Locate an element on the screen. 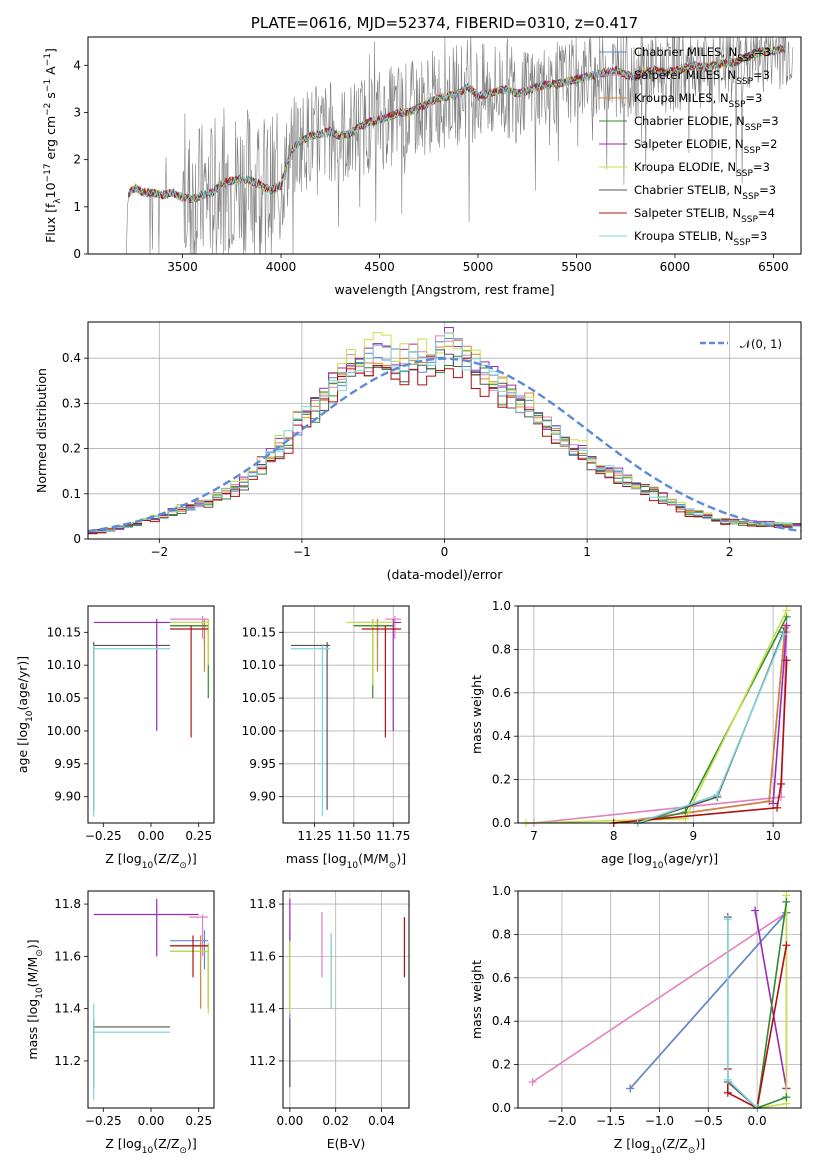 The width and height of the screenshot is (819, 1170). x-axis-label-part: E(B-V) is located at coordinates (346, 1143).